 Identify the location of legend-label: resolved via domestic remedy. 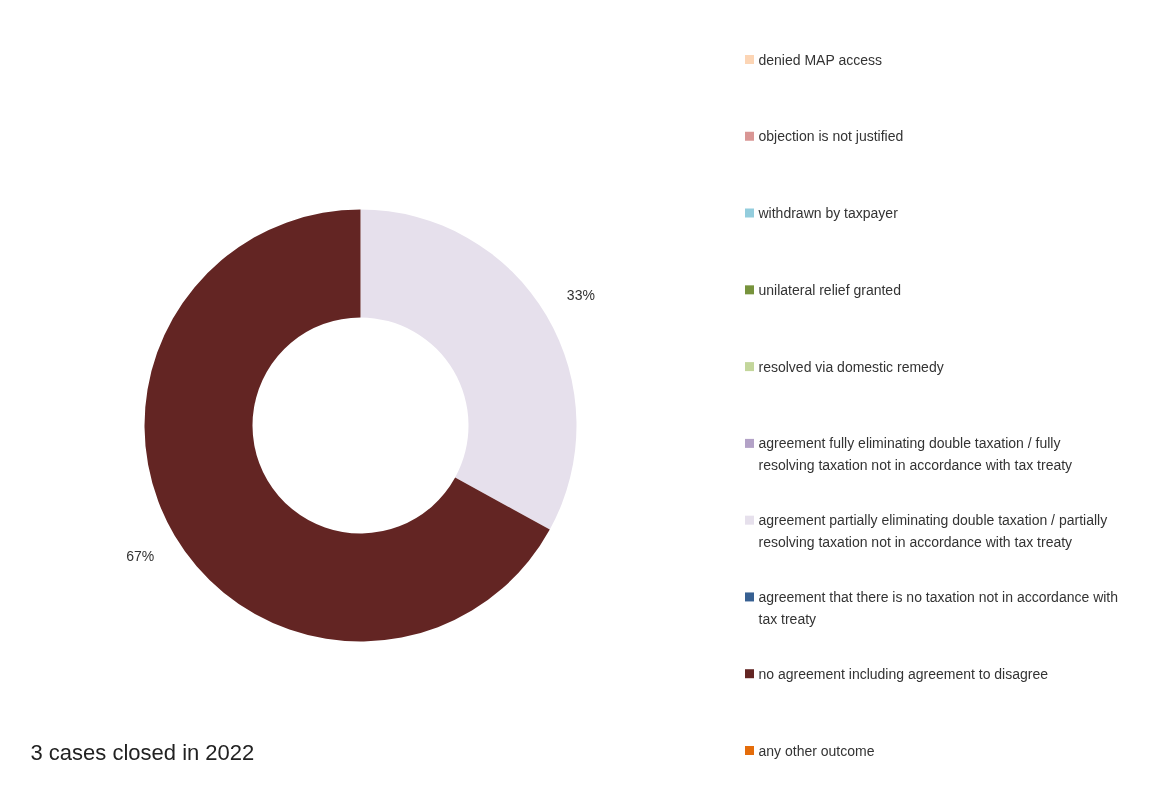
(851, 366).